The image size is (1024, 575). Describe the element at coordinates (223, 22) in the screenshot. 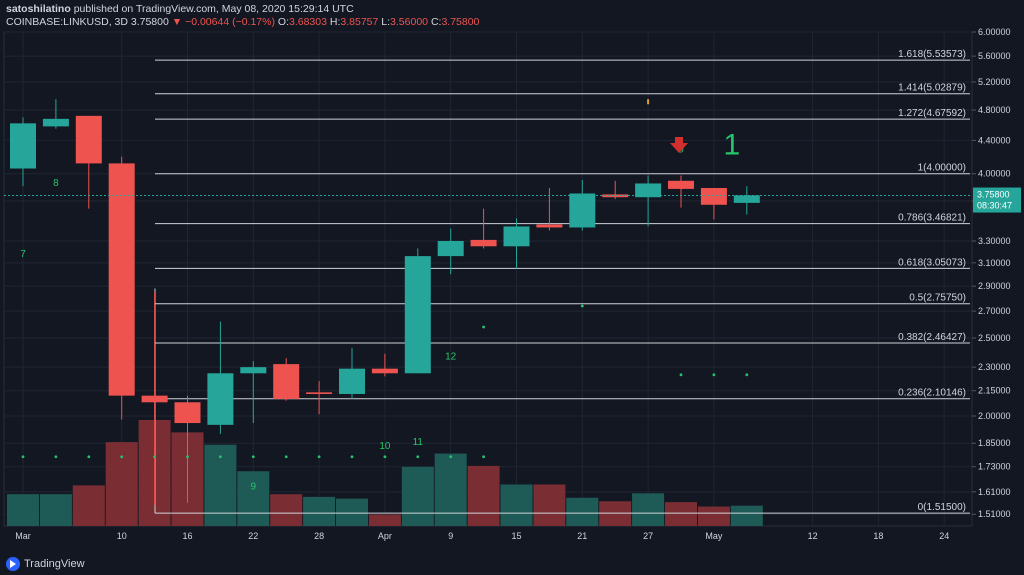

I see `price-change: ▼ −0.00644 (−0.17%)` at that location.